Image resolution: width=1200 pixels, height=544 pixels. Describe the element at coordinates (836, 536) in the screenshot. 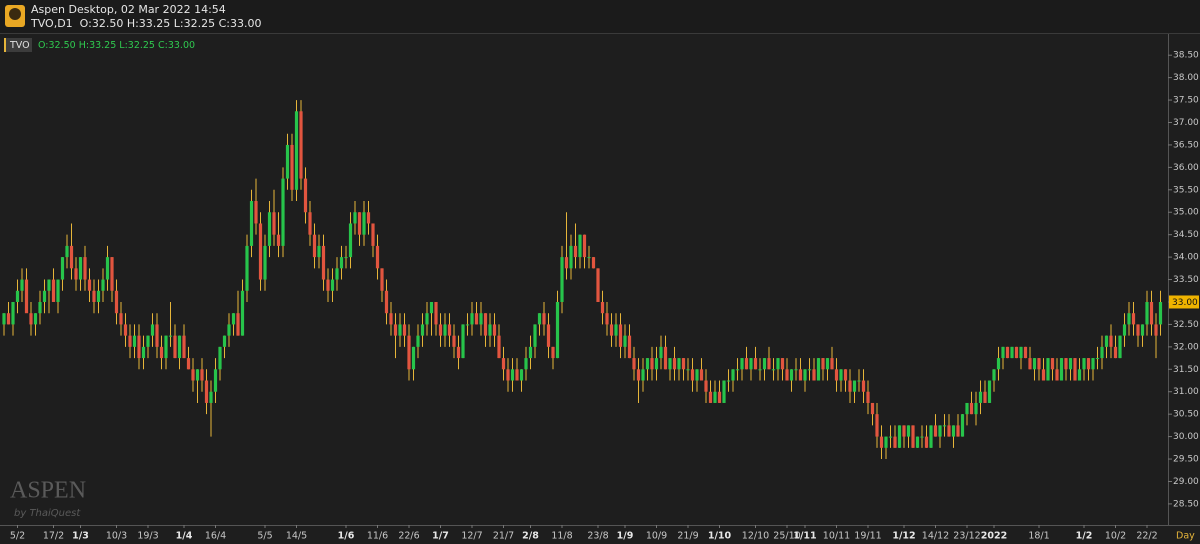

I see `x-tick-label: 10/11` at that location.